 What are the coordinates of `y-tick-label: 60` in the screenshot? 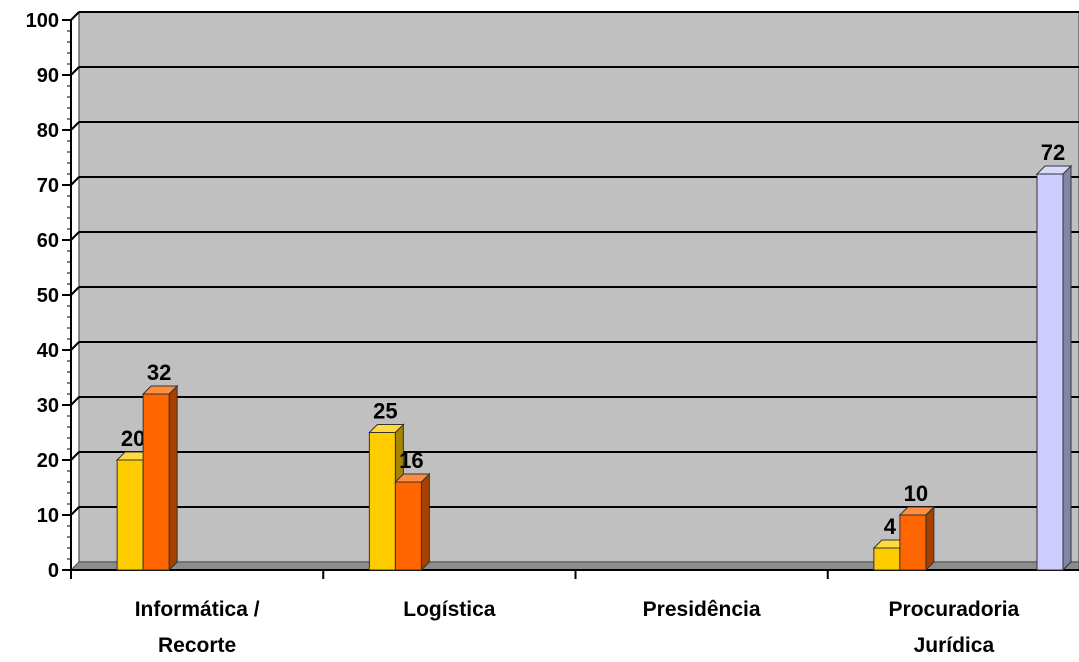 It's located at (48, 241).